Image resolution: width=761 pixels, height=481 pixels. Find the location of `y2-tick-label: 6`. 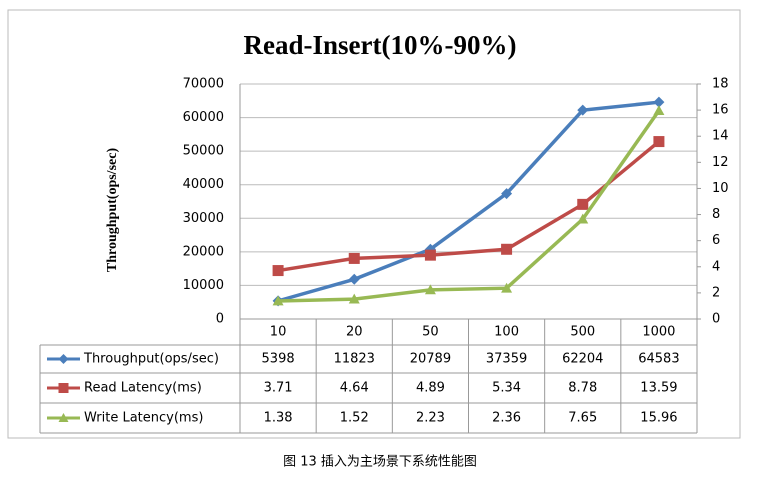

y2-tick-label: 6 is located at coordinates (716, 240).